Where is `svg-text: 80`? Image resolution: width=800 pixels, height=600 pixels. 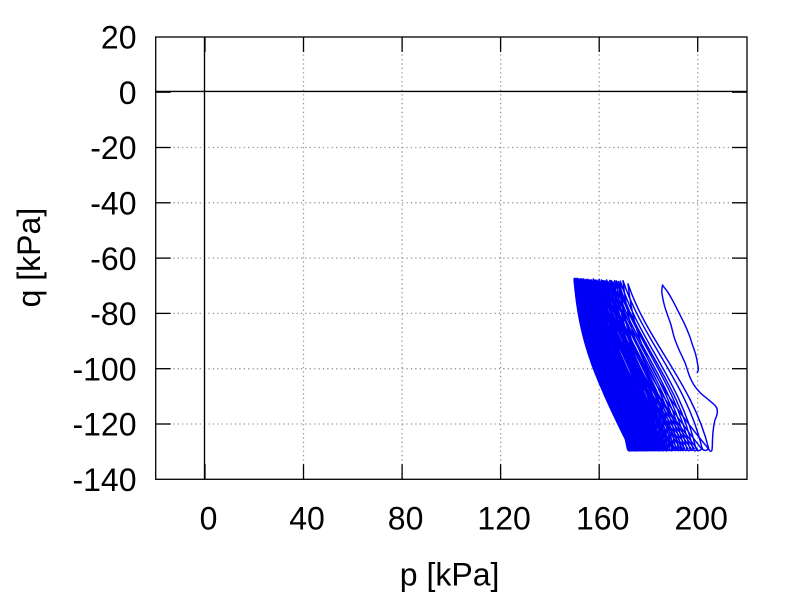 svg-text: 80 is located at coordinates (406, 519).